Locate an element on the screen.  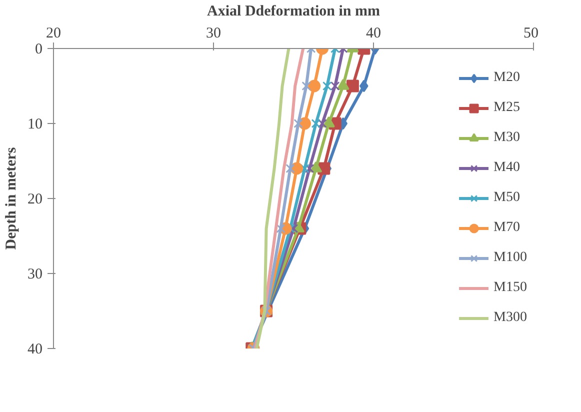
y-tick-label: 40 is located at coordinates (35, 350).